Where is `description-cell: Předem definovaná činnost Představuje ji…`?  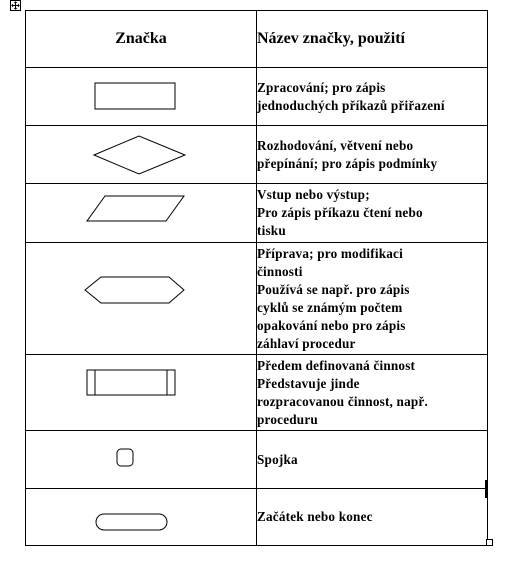 description-cell: Předem definovaná činnost Představuje ji… is located at coordinates (372, 392).